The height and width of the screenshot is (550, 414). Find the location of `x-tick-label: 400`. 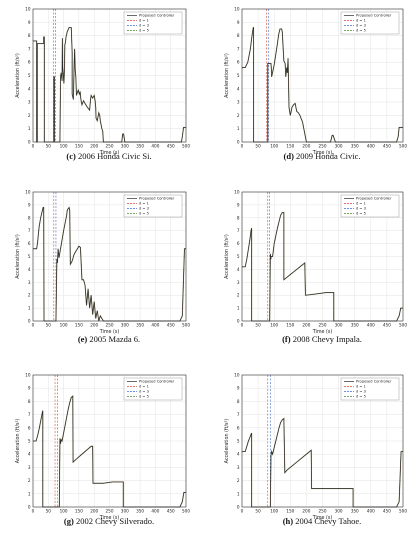

x-tick-label: 400 is located at coordinates (155, 511).